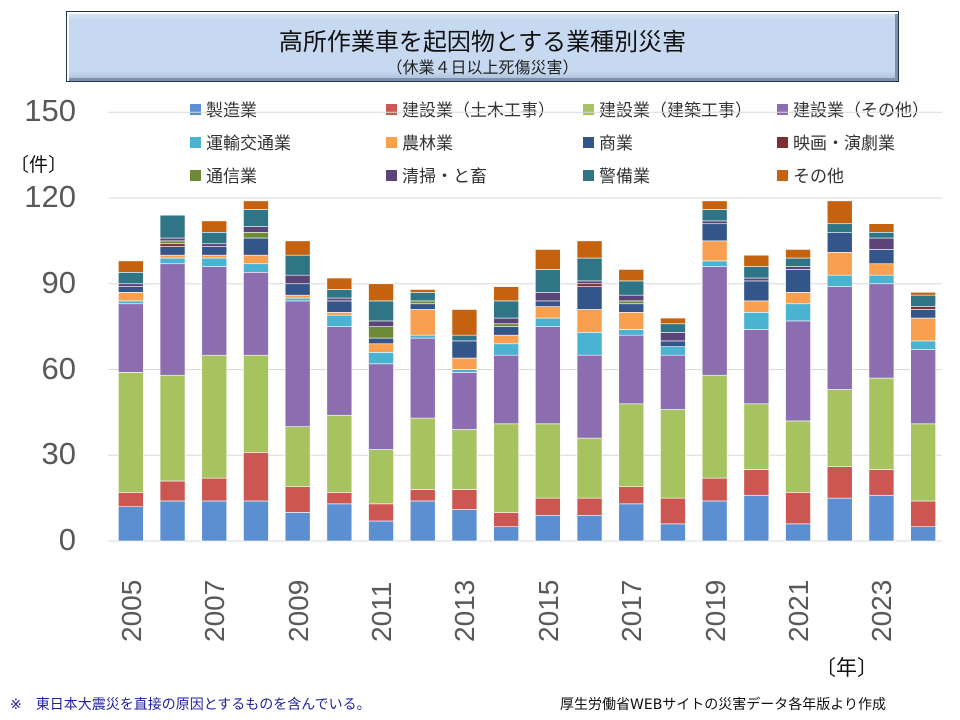 This screenshot has width=960, height=720. I want to click on legend-item: その他, so click(810, 174).